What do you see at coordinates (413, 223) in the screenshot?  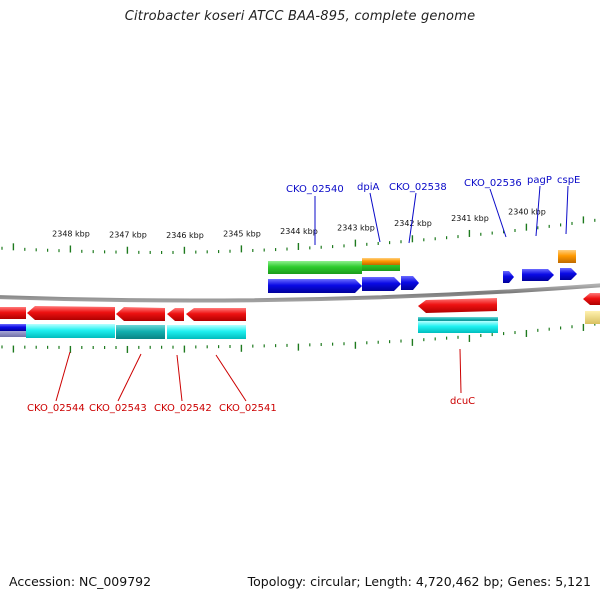 I see `kbp-label: 2342 kbp` at bounding box center [413, 223].